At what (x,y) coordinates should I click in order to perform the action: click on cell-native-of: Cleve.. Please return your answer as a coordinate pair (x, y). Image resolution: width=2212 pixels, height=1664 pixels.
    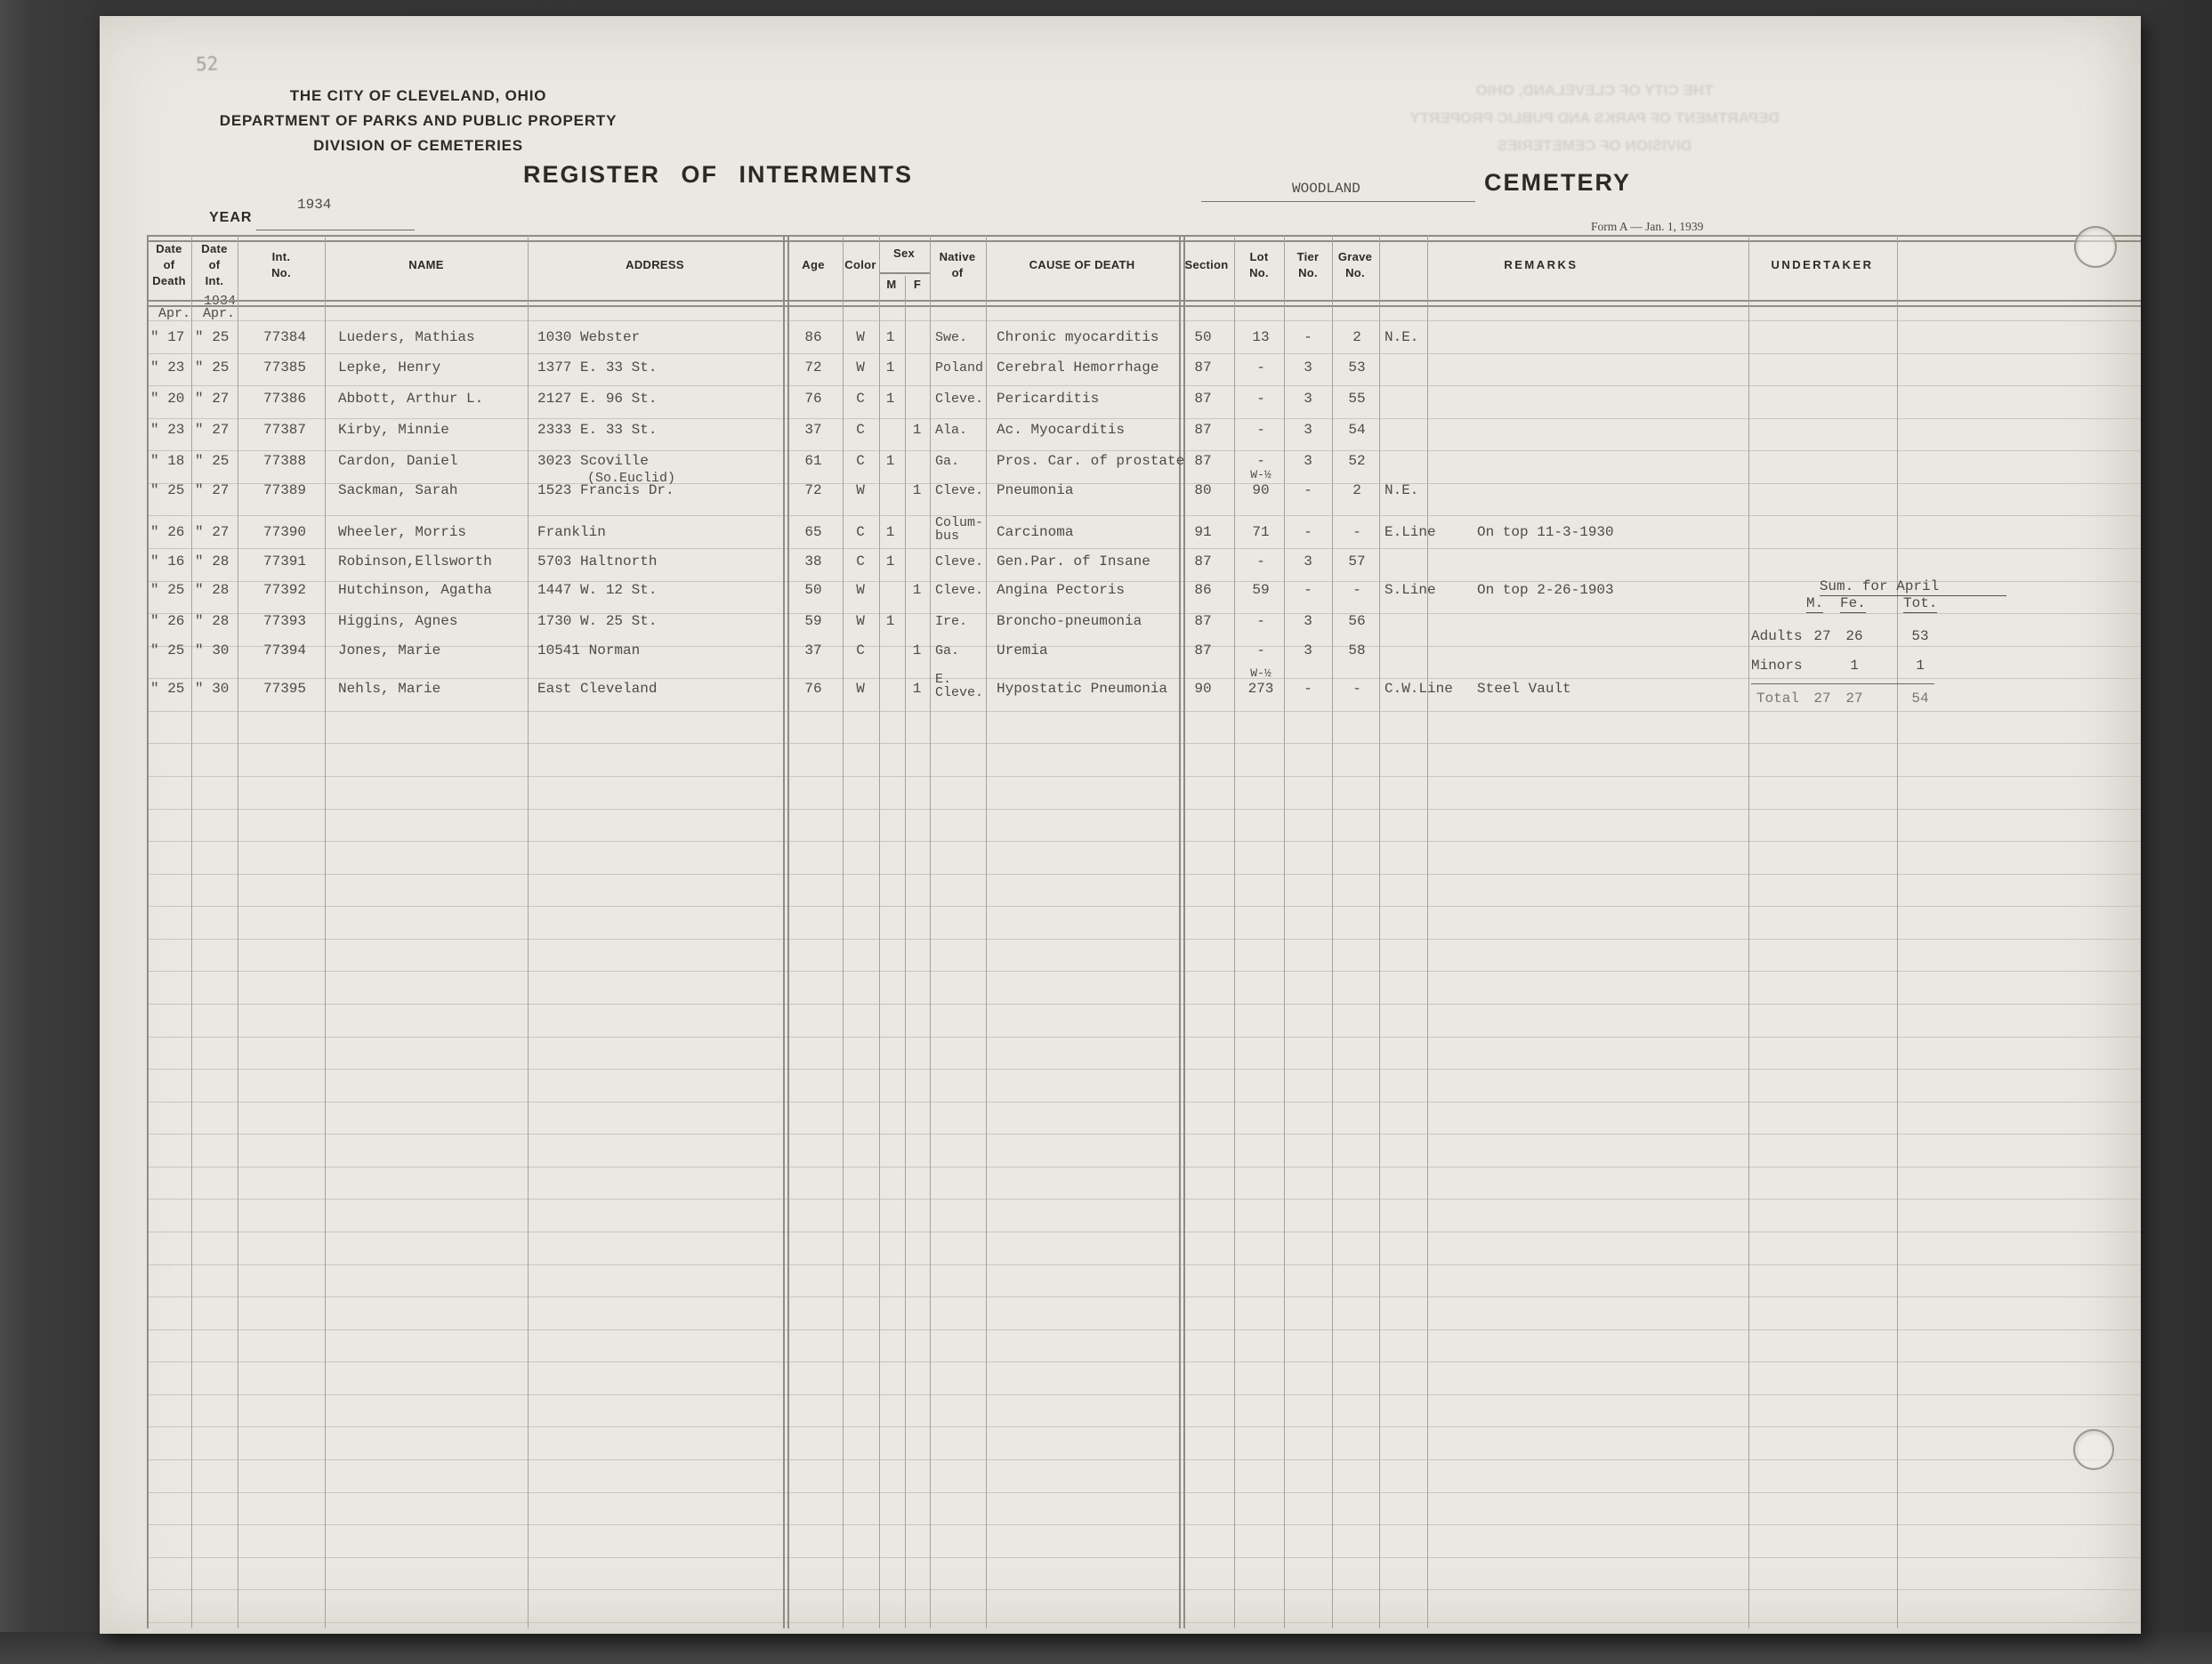
    Looking at the image, I should click on (960, 561).